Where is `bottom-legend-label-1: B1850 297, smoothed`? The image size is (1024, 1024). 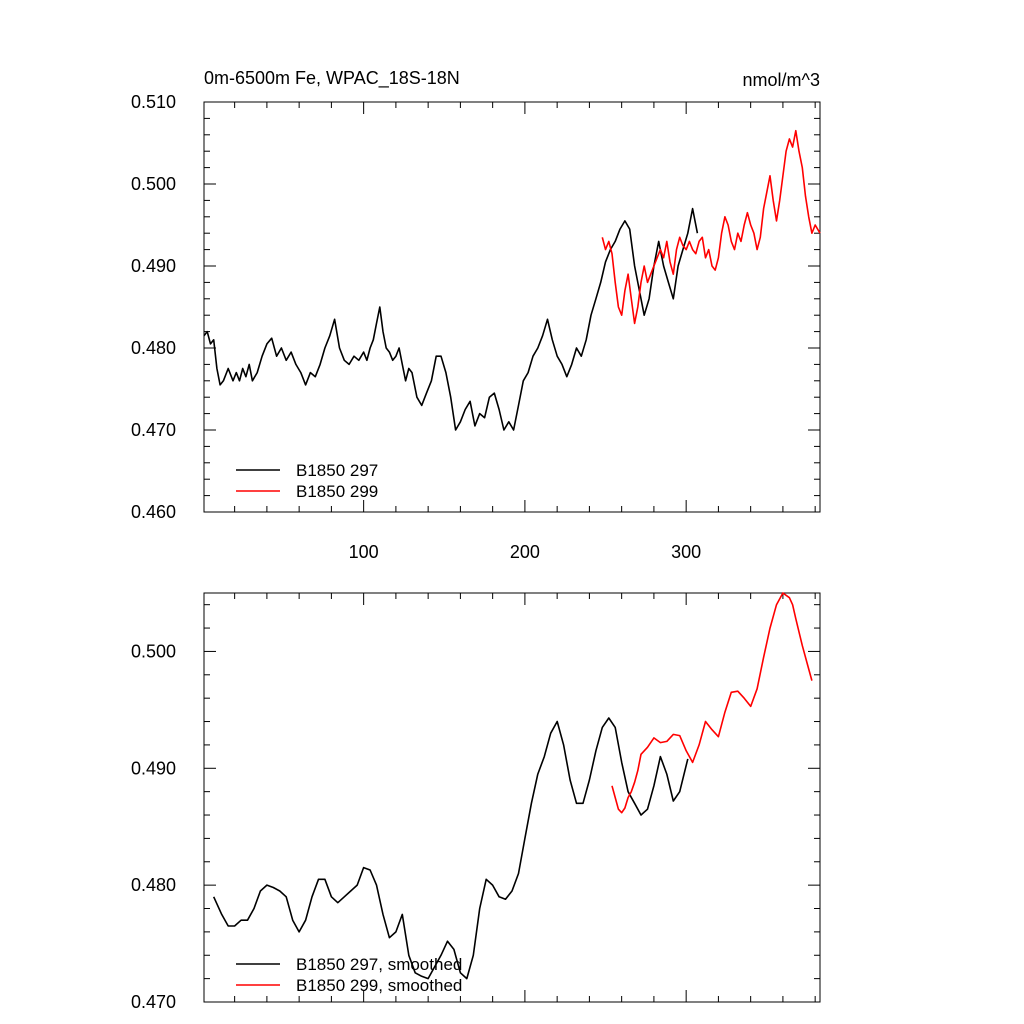 bottom-legend-label-1: B1850 297, smoothed is located at coordinates (379, 964).